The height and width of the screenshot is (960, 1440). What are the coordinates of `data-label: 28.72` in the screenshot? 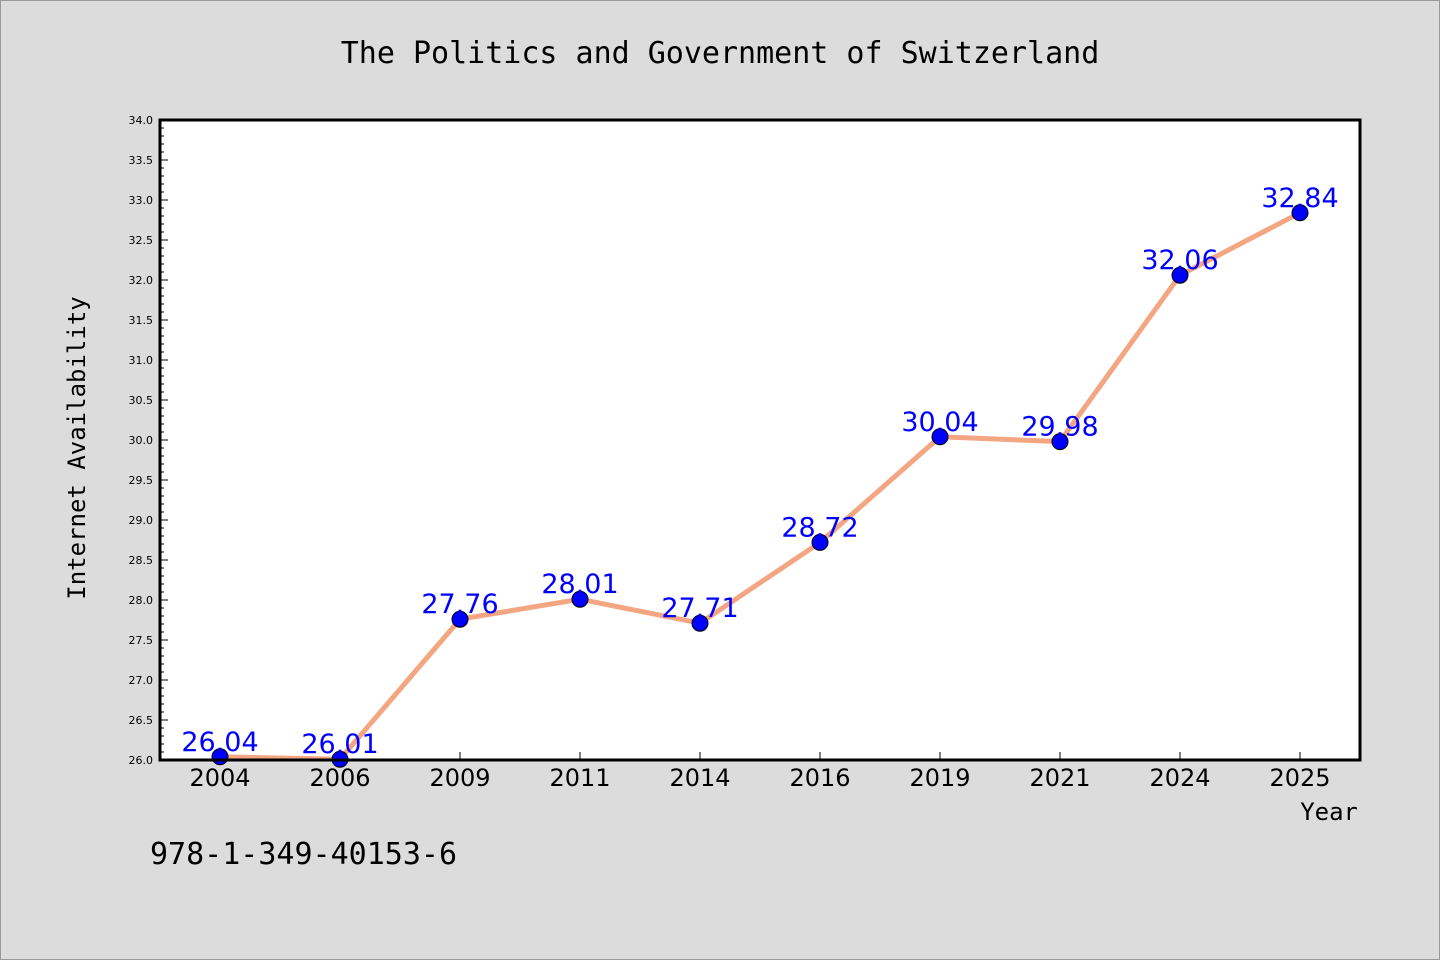 It's located at (819, 527).